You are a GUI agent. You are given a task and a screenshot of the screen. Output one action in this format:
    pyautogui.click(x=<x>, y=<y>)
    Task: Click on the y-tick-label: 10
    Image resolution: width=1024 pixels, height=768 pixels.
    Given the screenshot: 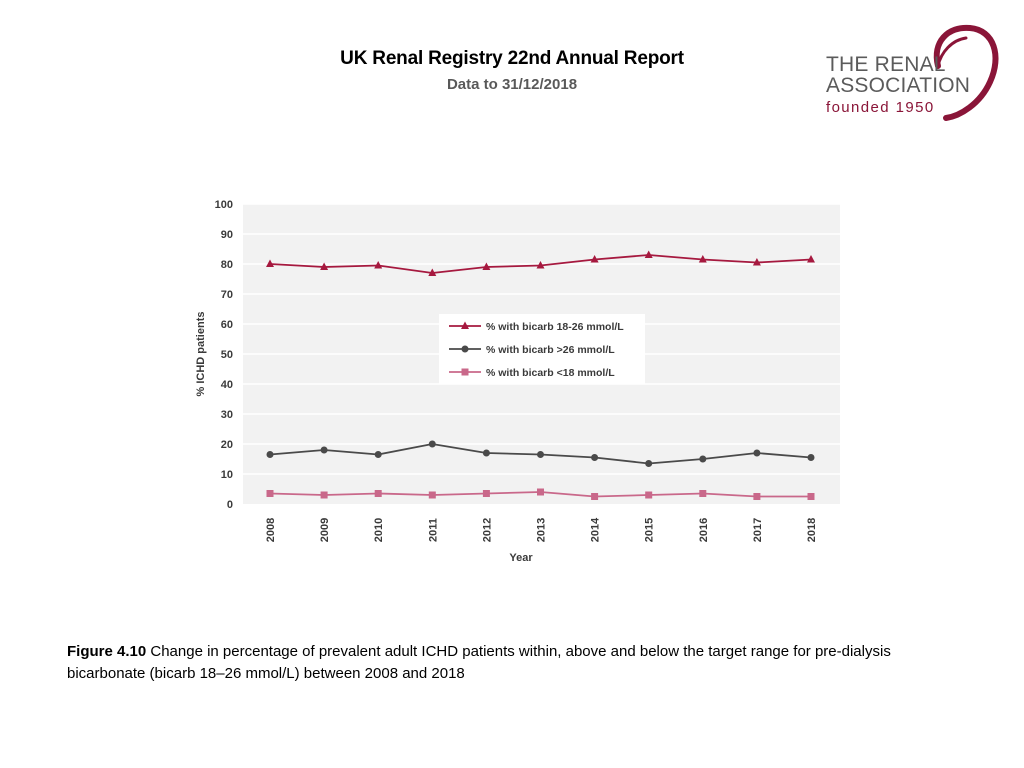 What is the action you would take?
    pyautogui.click(x=227, y=475)
    